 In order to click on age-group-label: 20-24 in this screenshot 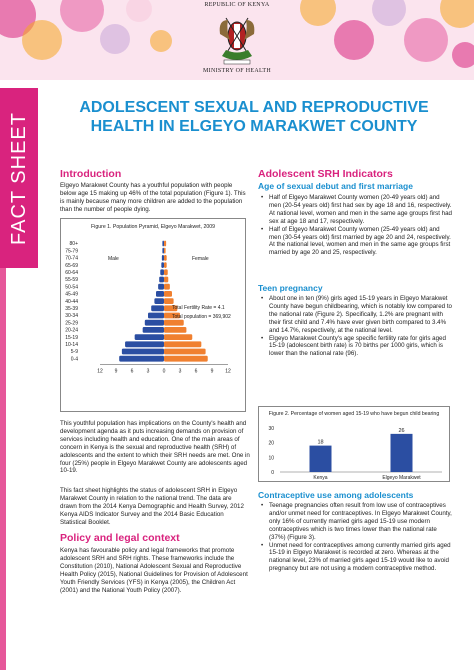, I will do `click(71, 331)`.